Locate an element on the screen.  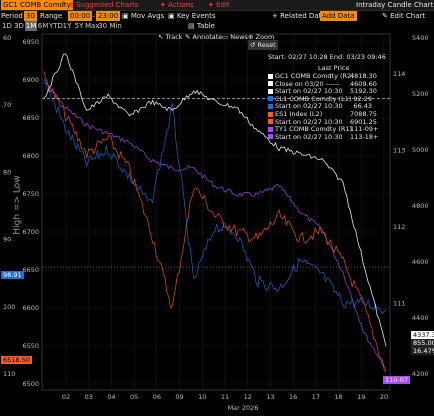
left-inner-tick: 6950 is located at coordinates (30, 42).